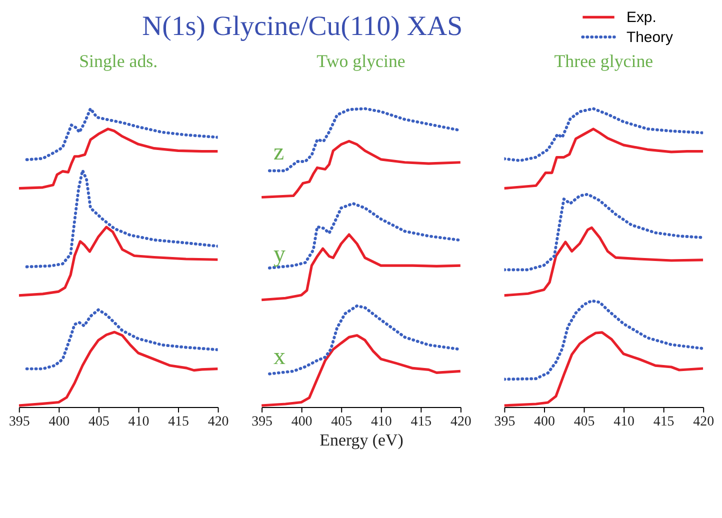 The width and height of the screenshot is (722, 518). Describe the element at coordinates (604, 60) in the screenshot. I see `chart-title: Three glycine` at that location.